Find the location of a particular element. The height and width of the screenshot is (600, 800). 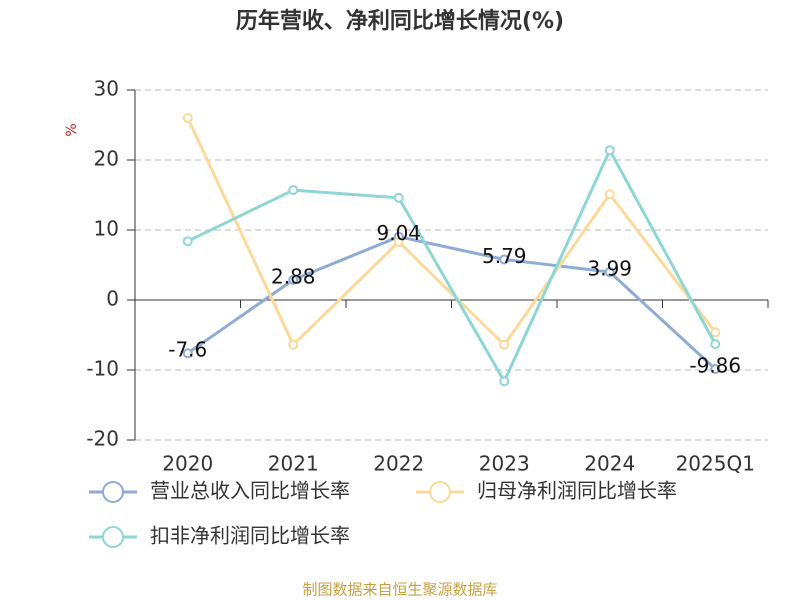

data-label: 2.88 is located at coordinates (293, 276).